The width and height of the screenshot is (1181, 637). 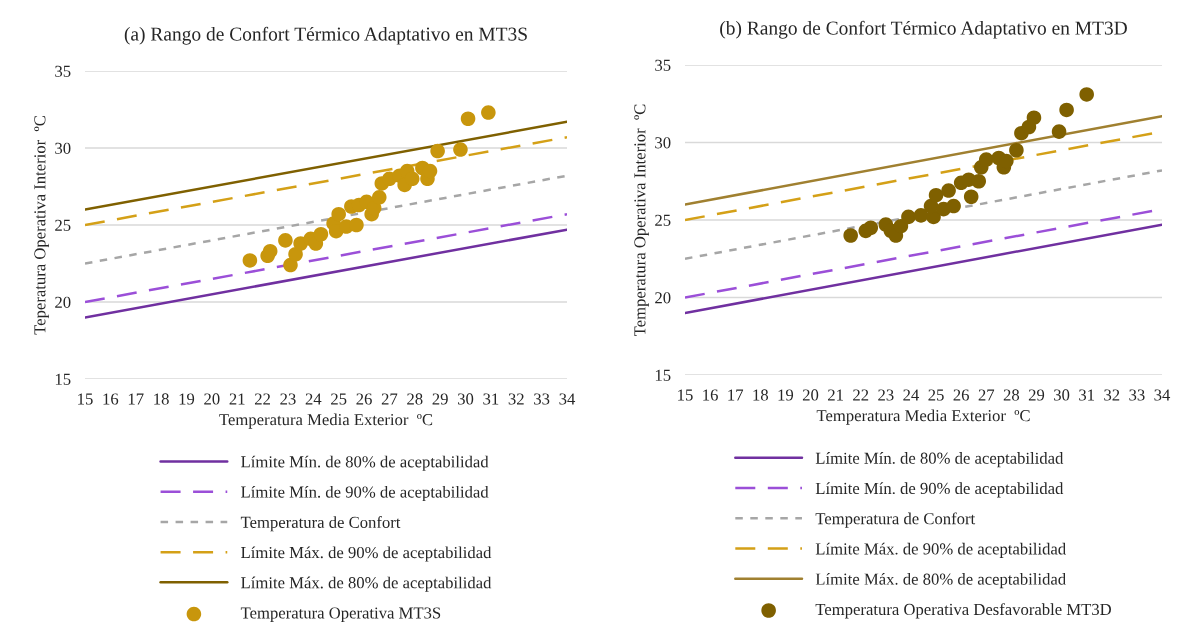 I want to click on legend-label: Temperatura Operativa MT3S, so click(x=340, y=614).